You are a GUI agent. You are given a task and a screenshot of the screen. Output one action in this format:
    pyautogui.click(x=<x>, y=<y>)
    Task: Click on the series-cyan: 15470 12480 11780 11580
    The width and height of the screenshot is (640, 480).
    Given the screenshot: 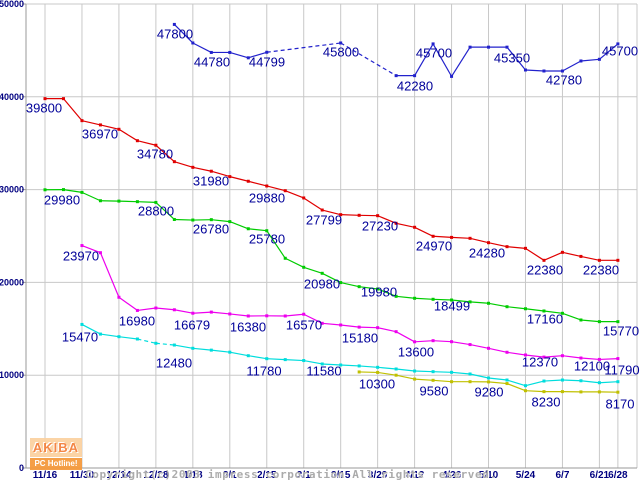 What is the action you would take?
    pyautogui.click(x=341, y=355)
    